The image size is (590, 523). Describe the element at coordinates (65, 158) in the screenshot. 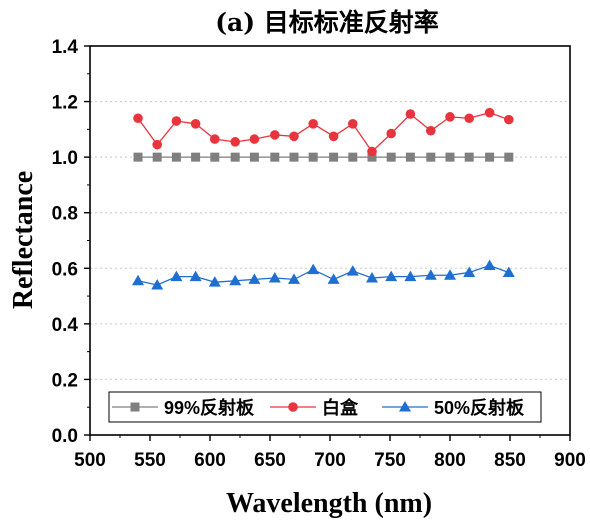

I see `y-tick-label: 1.0` at that location.